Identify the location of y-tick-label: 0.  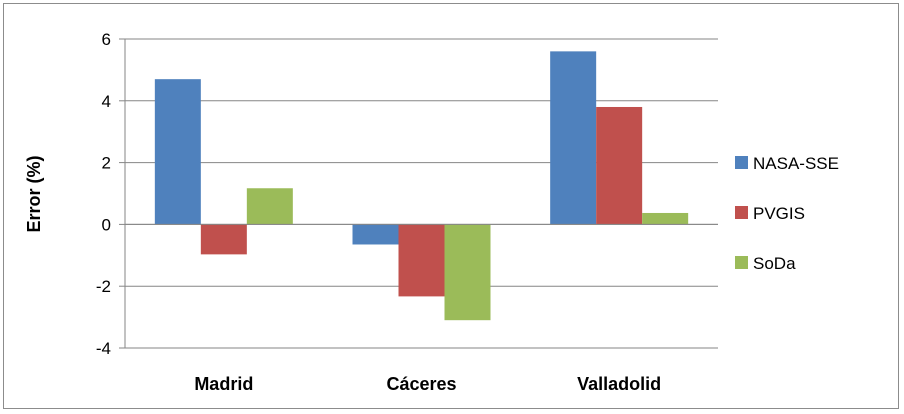
(106, 224).